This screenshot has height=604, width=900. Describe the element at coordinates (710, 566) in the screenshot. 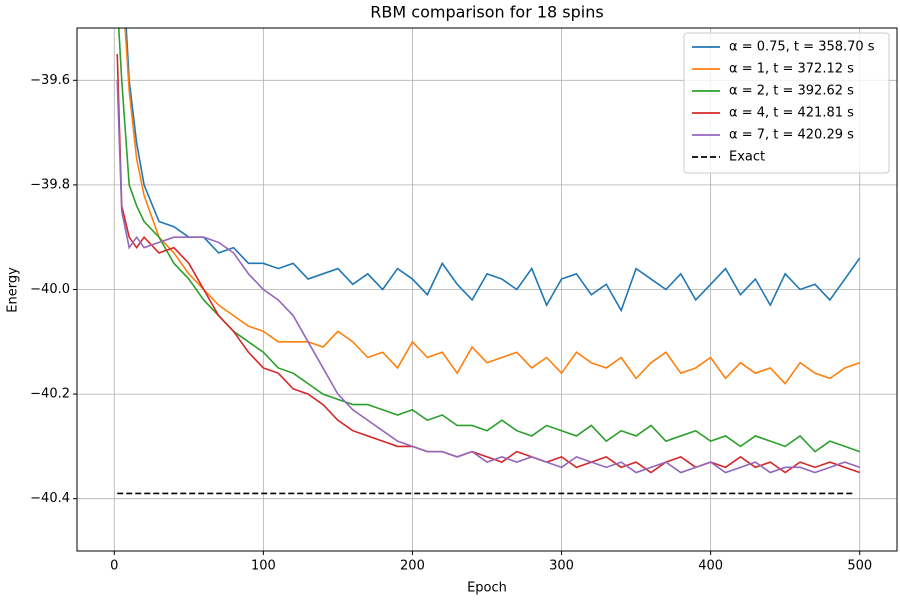

I see `x-tick-label: 400` at that location.